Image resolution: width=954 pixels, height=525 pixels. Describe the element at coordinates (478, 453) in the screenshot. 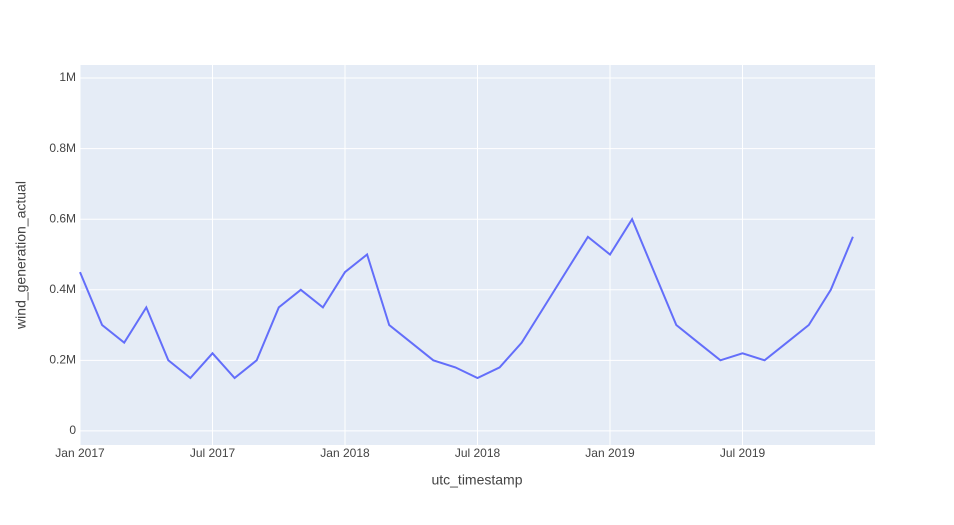

I see `x-tick-label: Jul 2018` at that location.